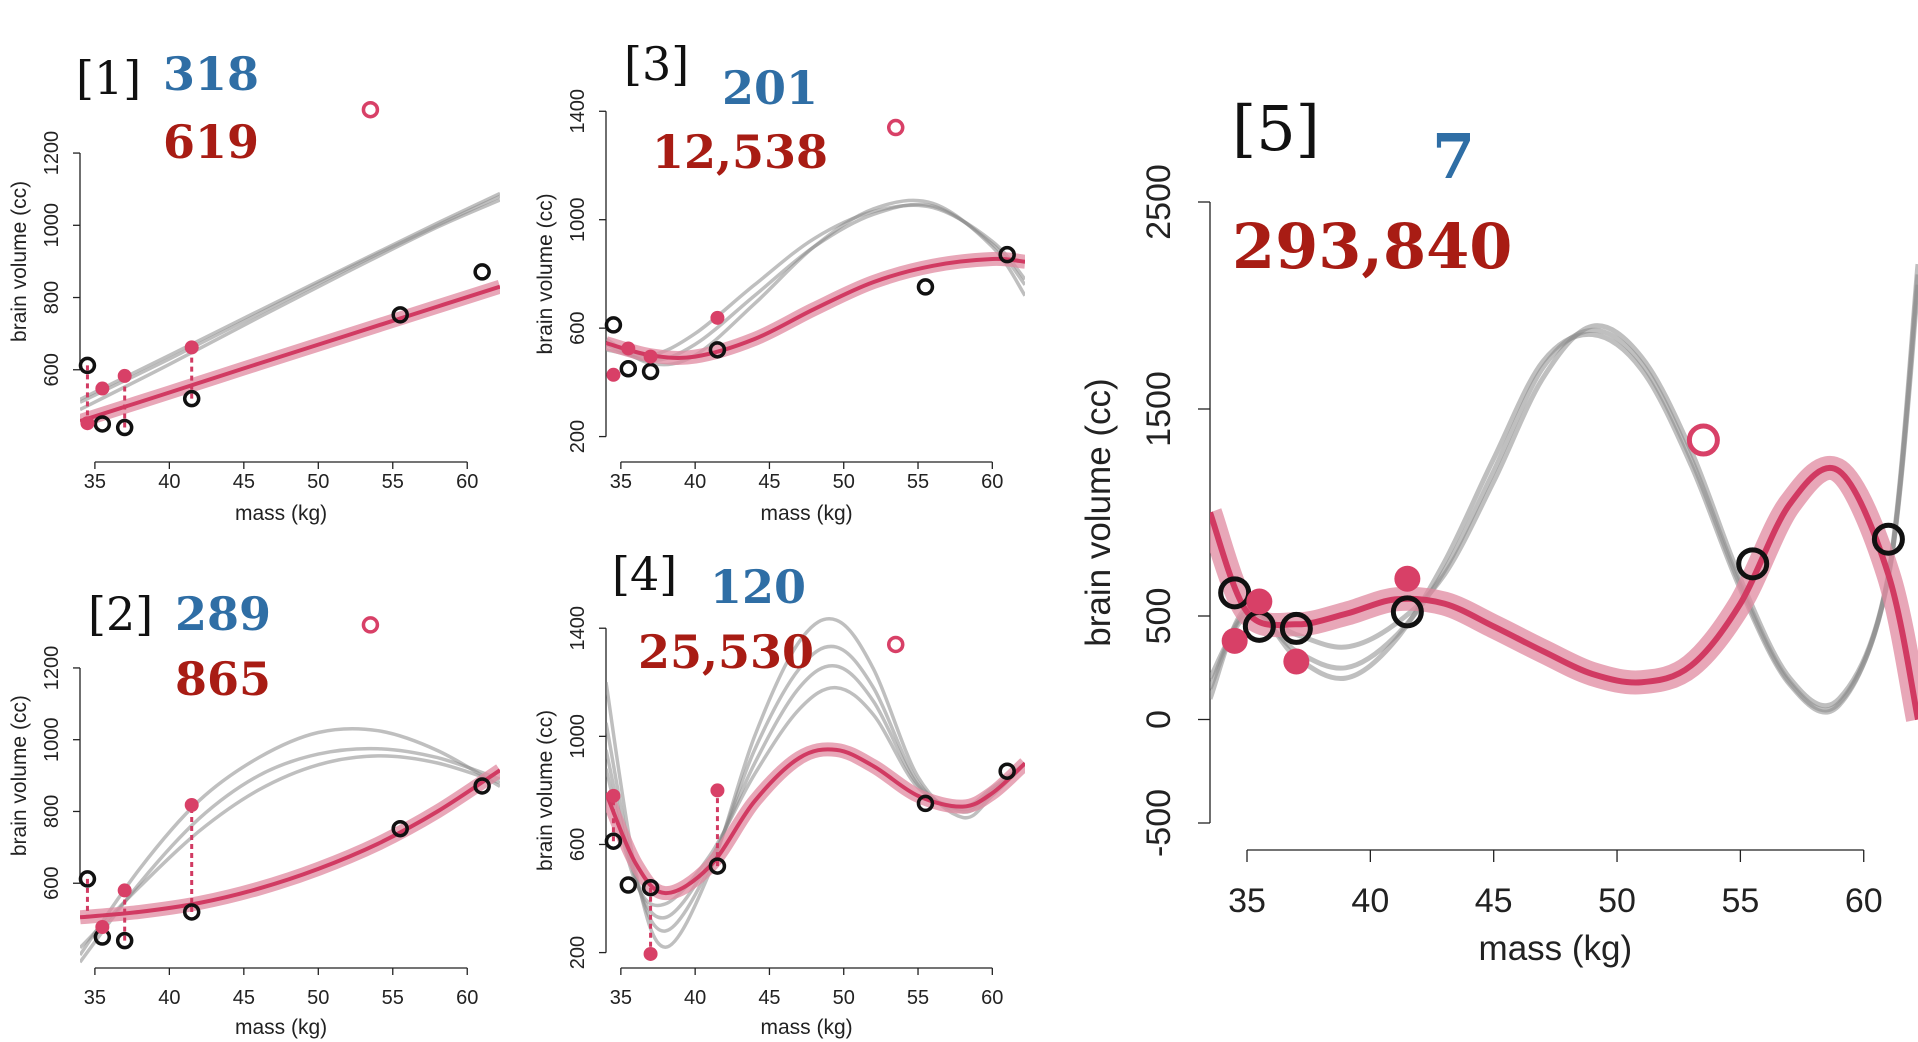  What do you see at coordinates (1159, 616) in the screenshot?
I see `y-tick-label: 500` at bounding box center [1159, 616].